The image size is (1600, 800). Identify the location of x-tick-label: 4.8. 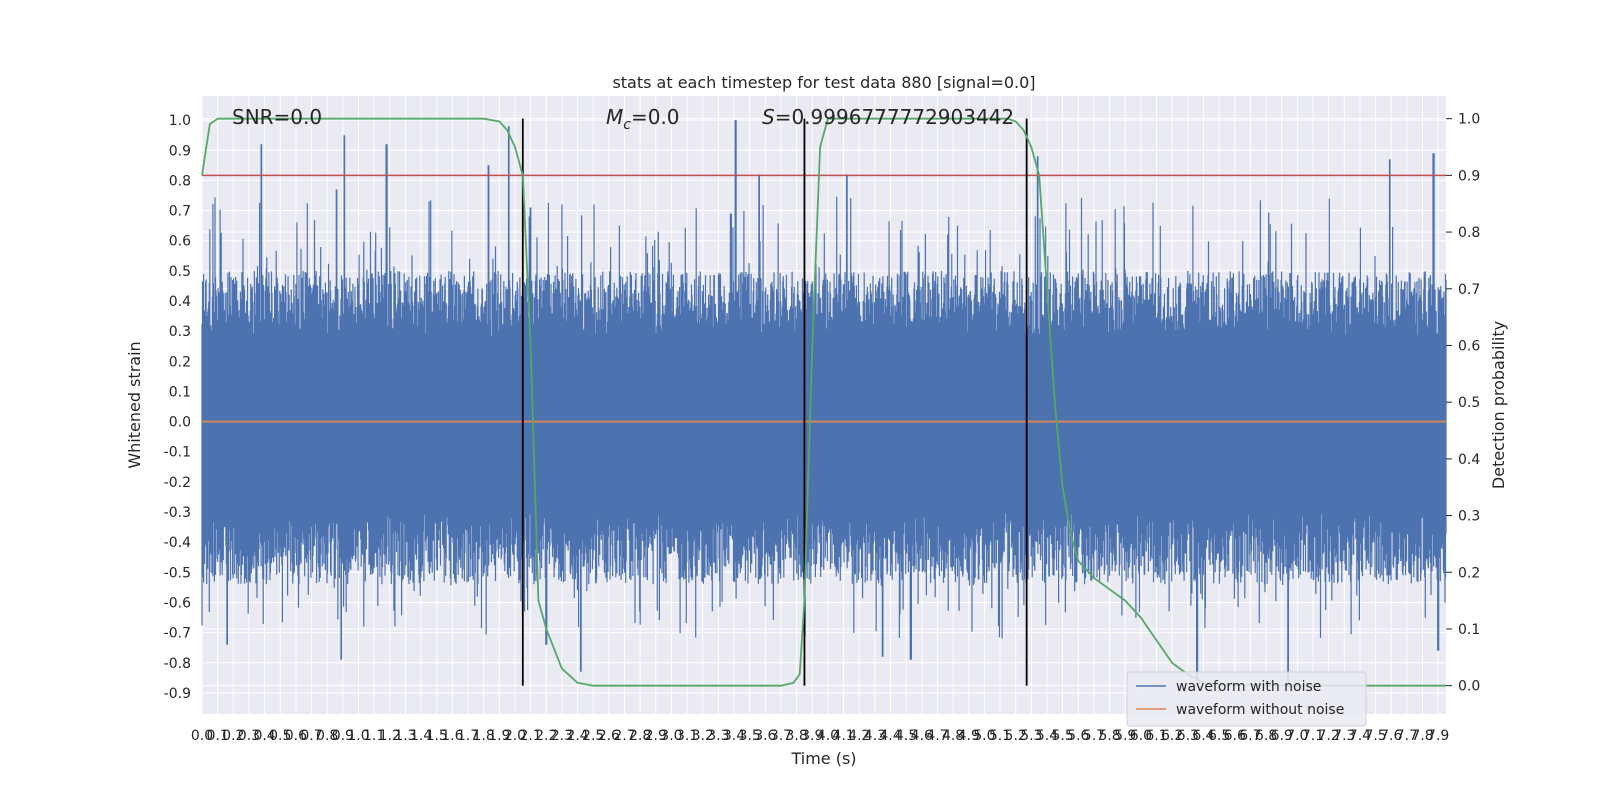
(953, 736).